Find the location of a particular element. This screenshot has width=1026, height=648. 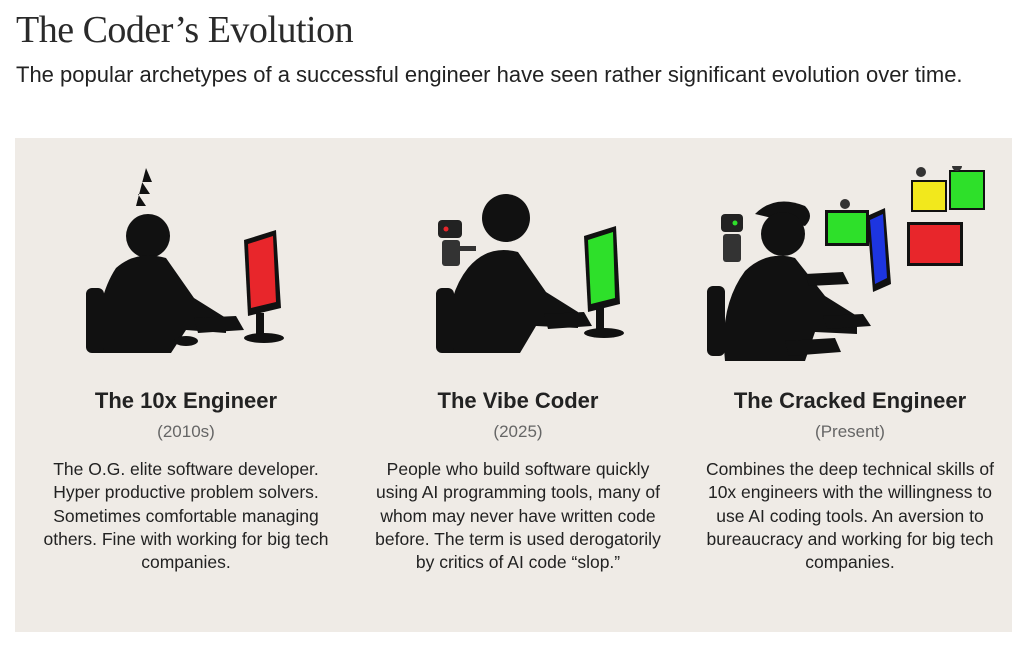

archetype-era: (Present) is located at coordinates (850, 431).